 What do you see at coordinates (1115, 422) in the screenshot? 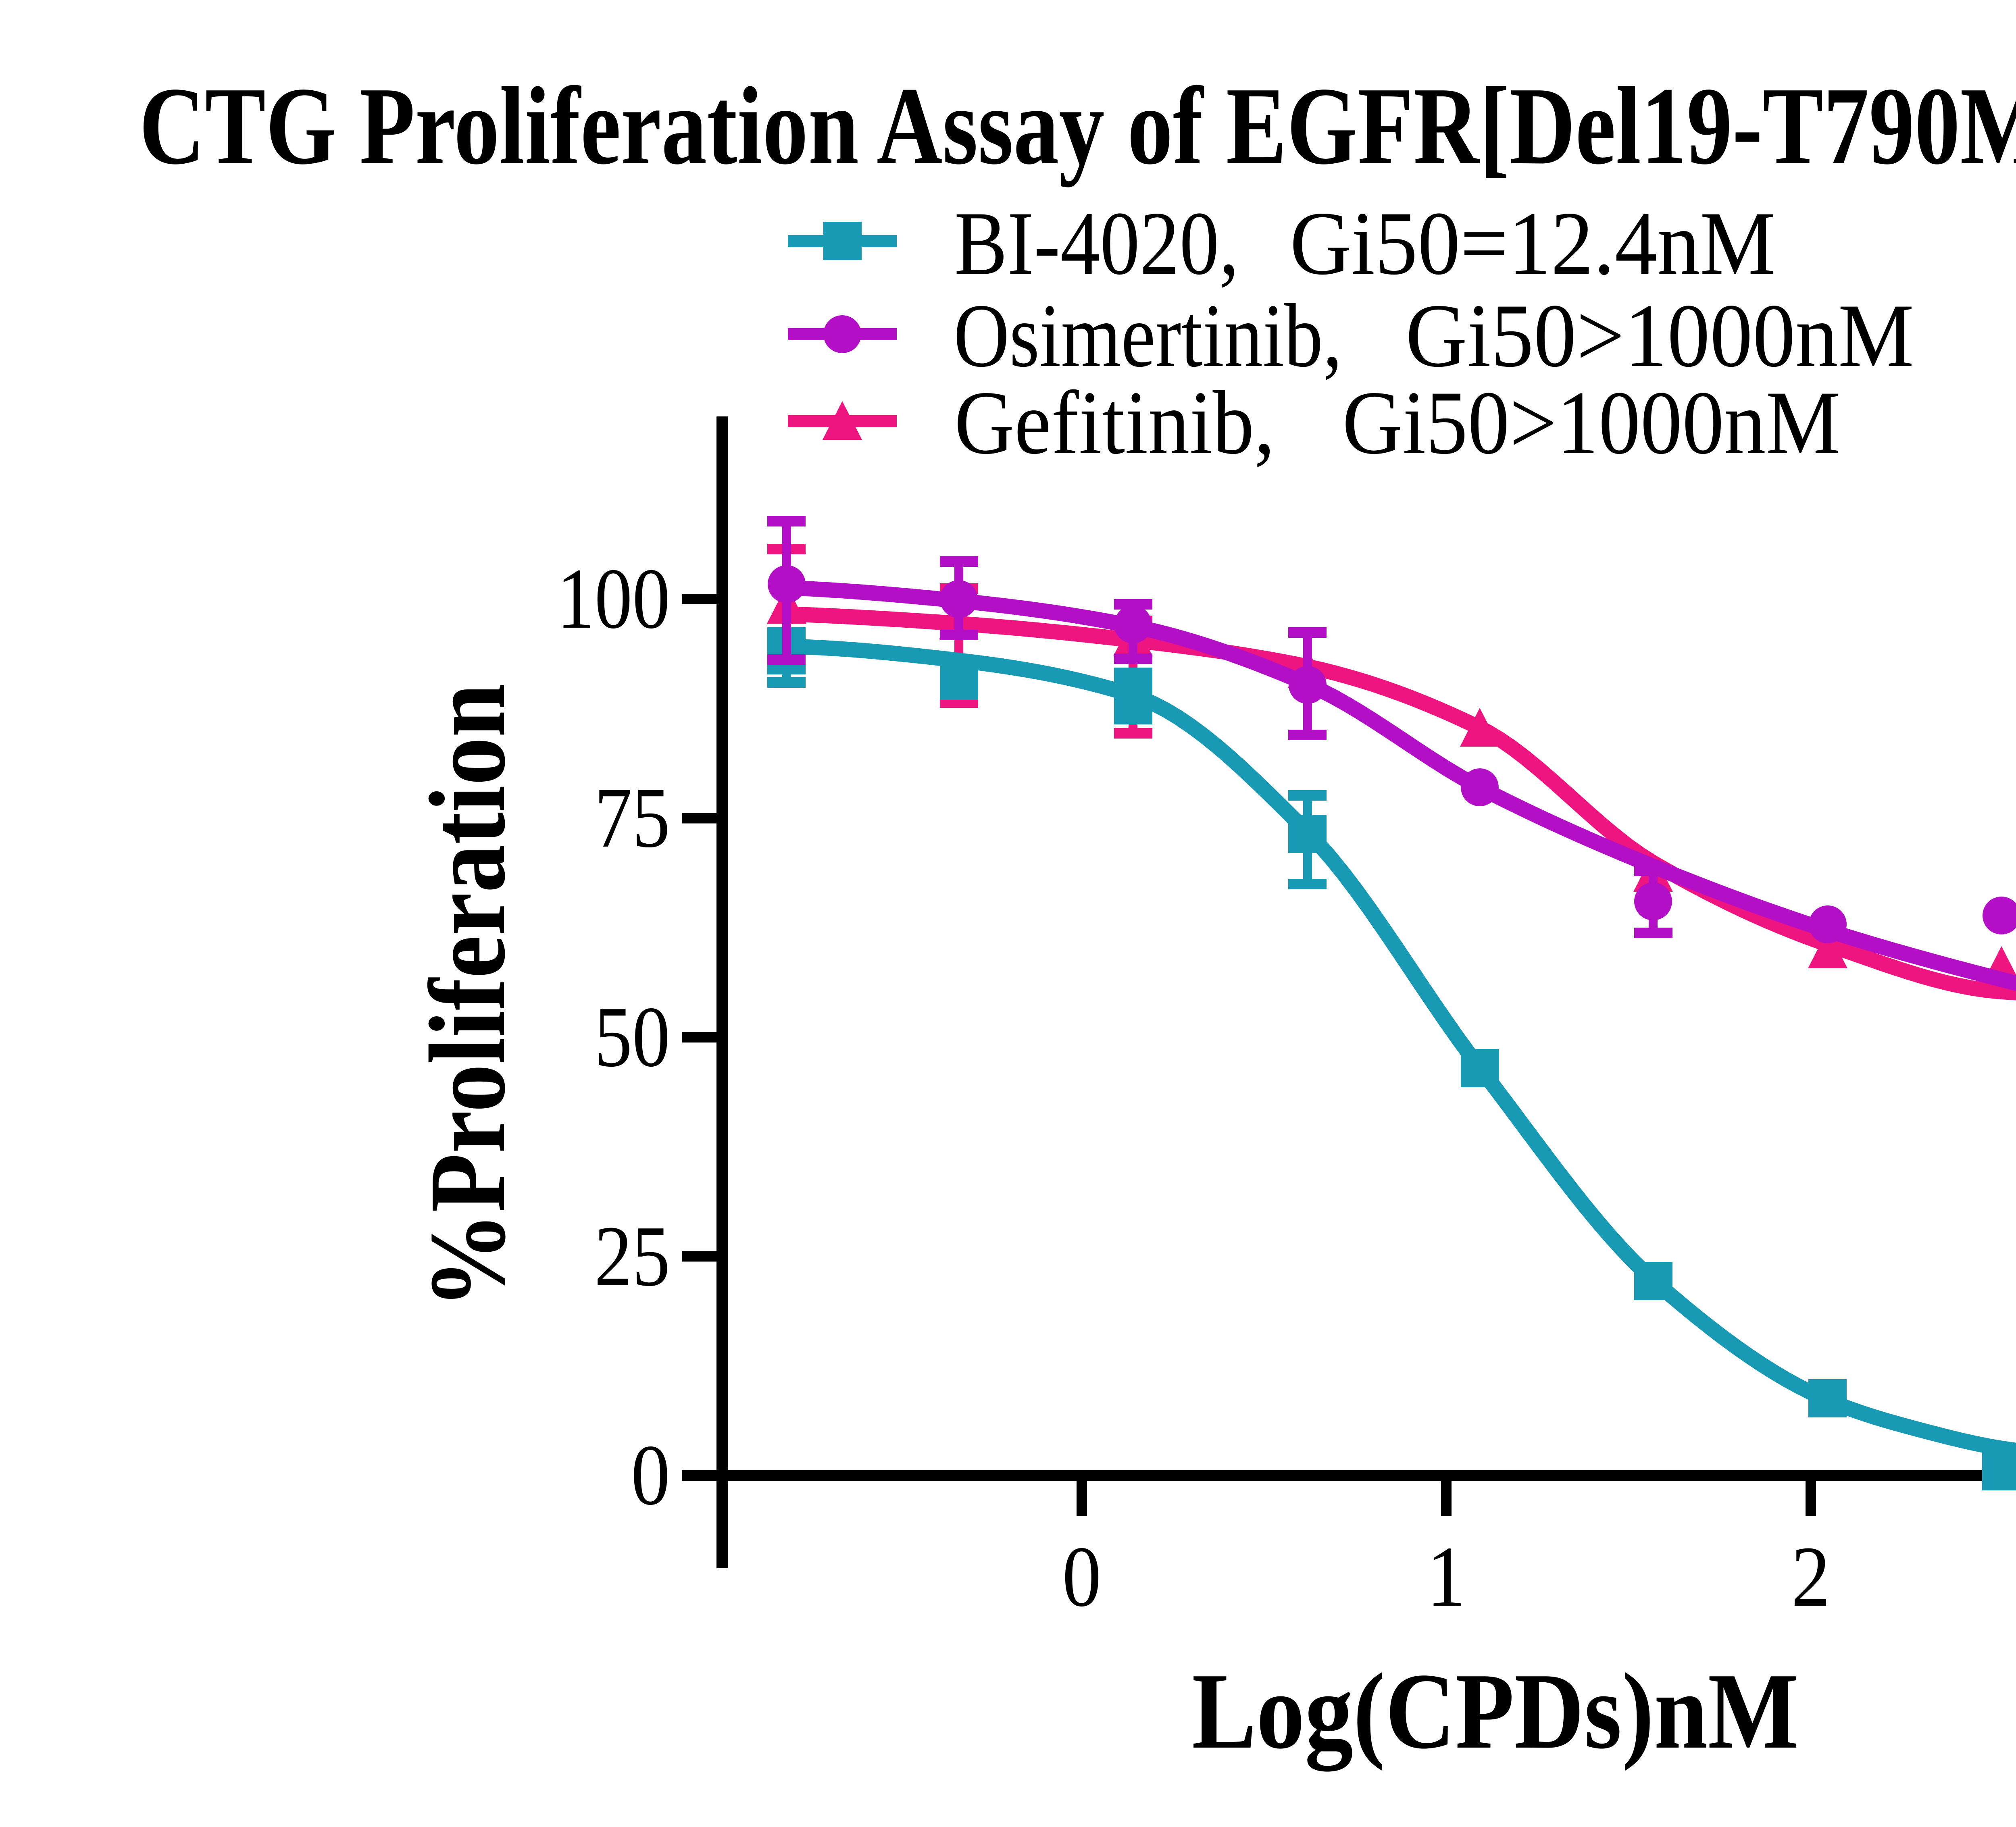
I see `svg-text: Gefitinib,` at bounding box center [1115, 422].